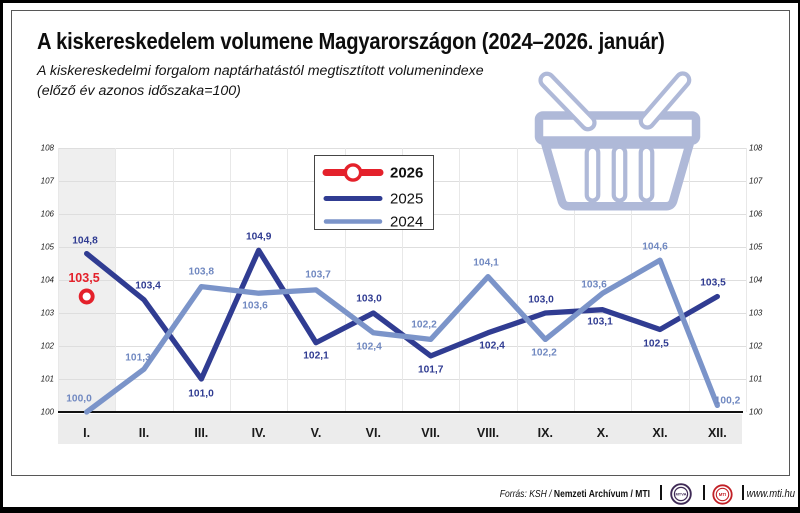  What do you see at coordinates (680, 494) in the screenshot?
I see `svg-text: MTVA` at bounding box center [680, 494].